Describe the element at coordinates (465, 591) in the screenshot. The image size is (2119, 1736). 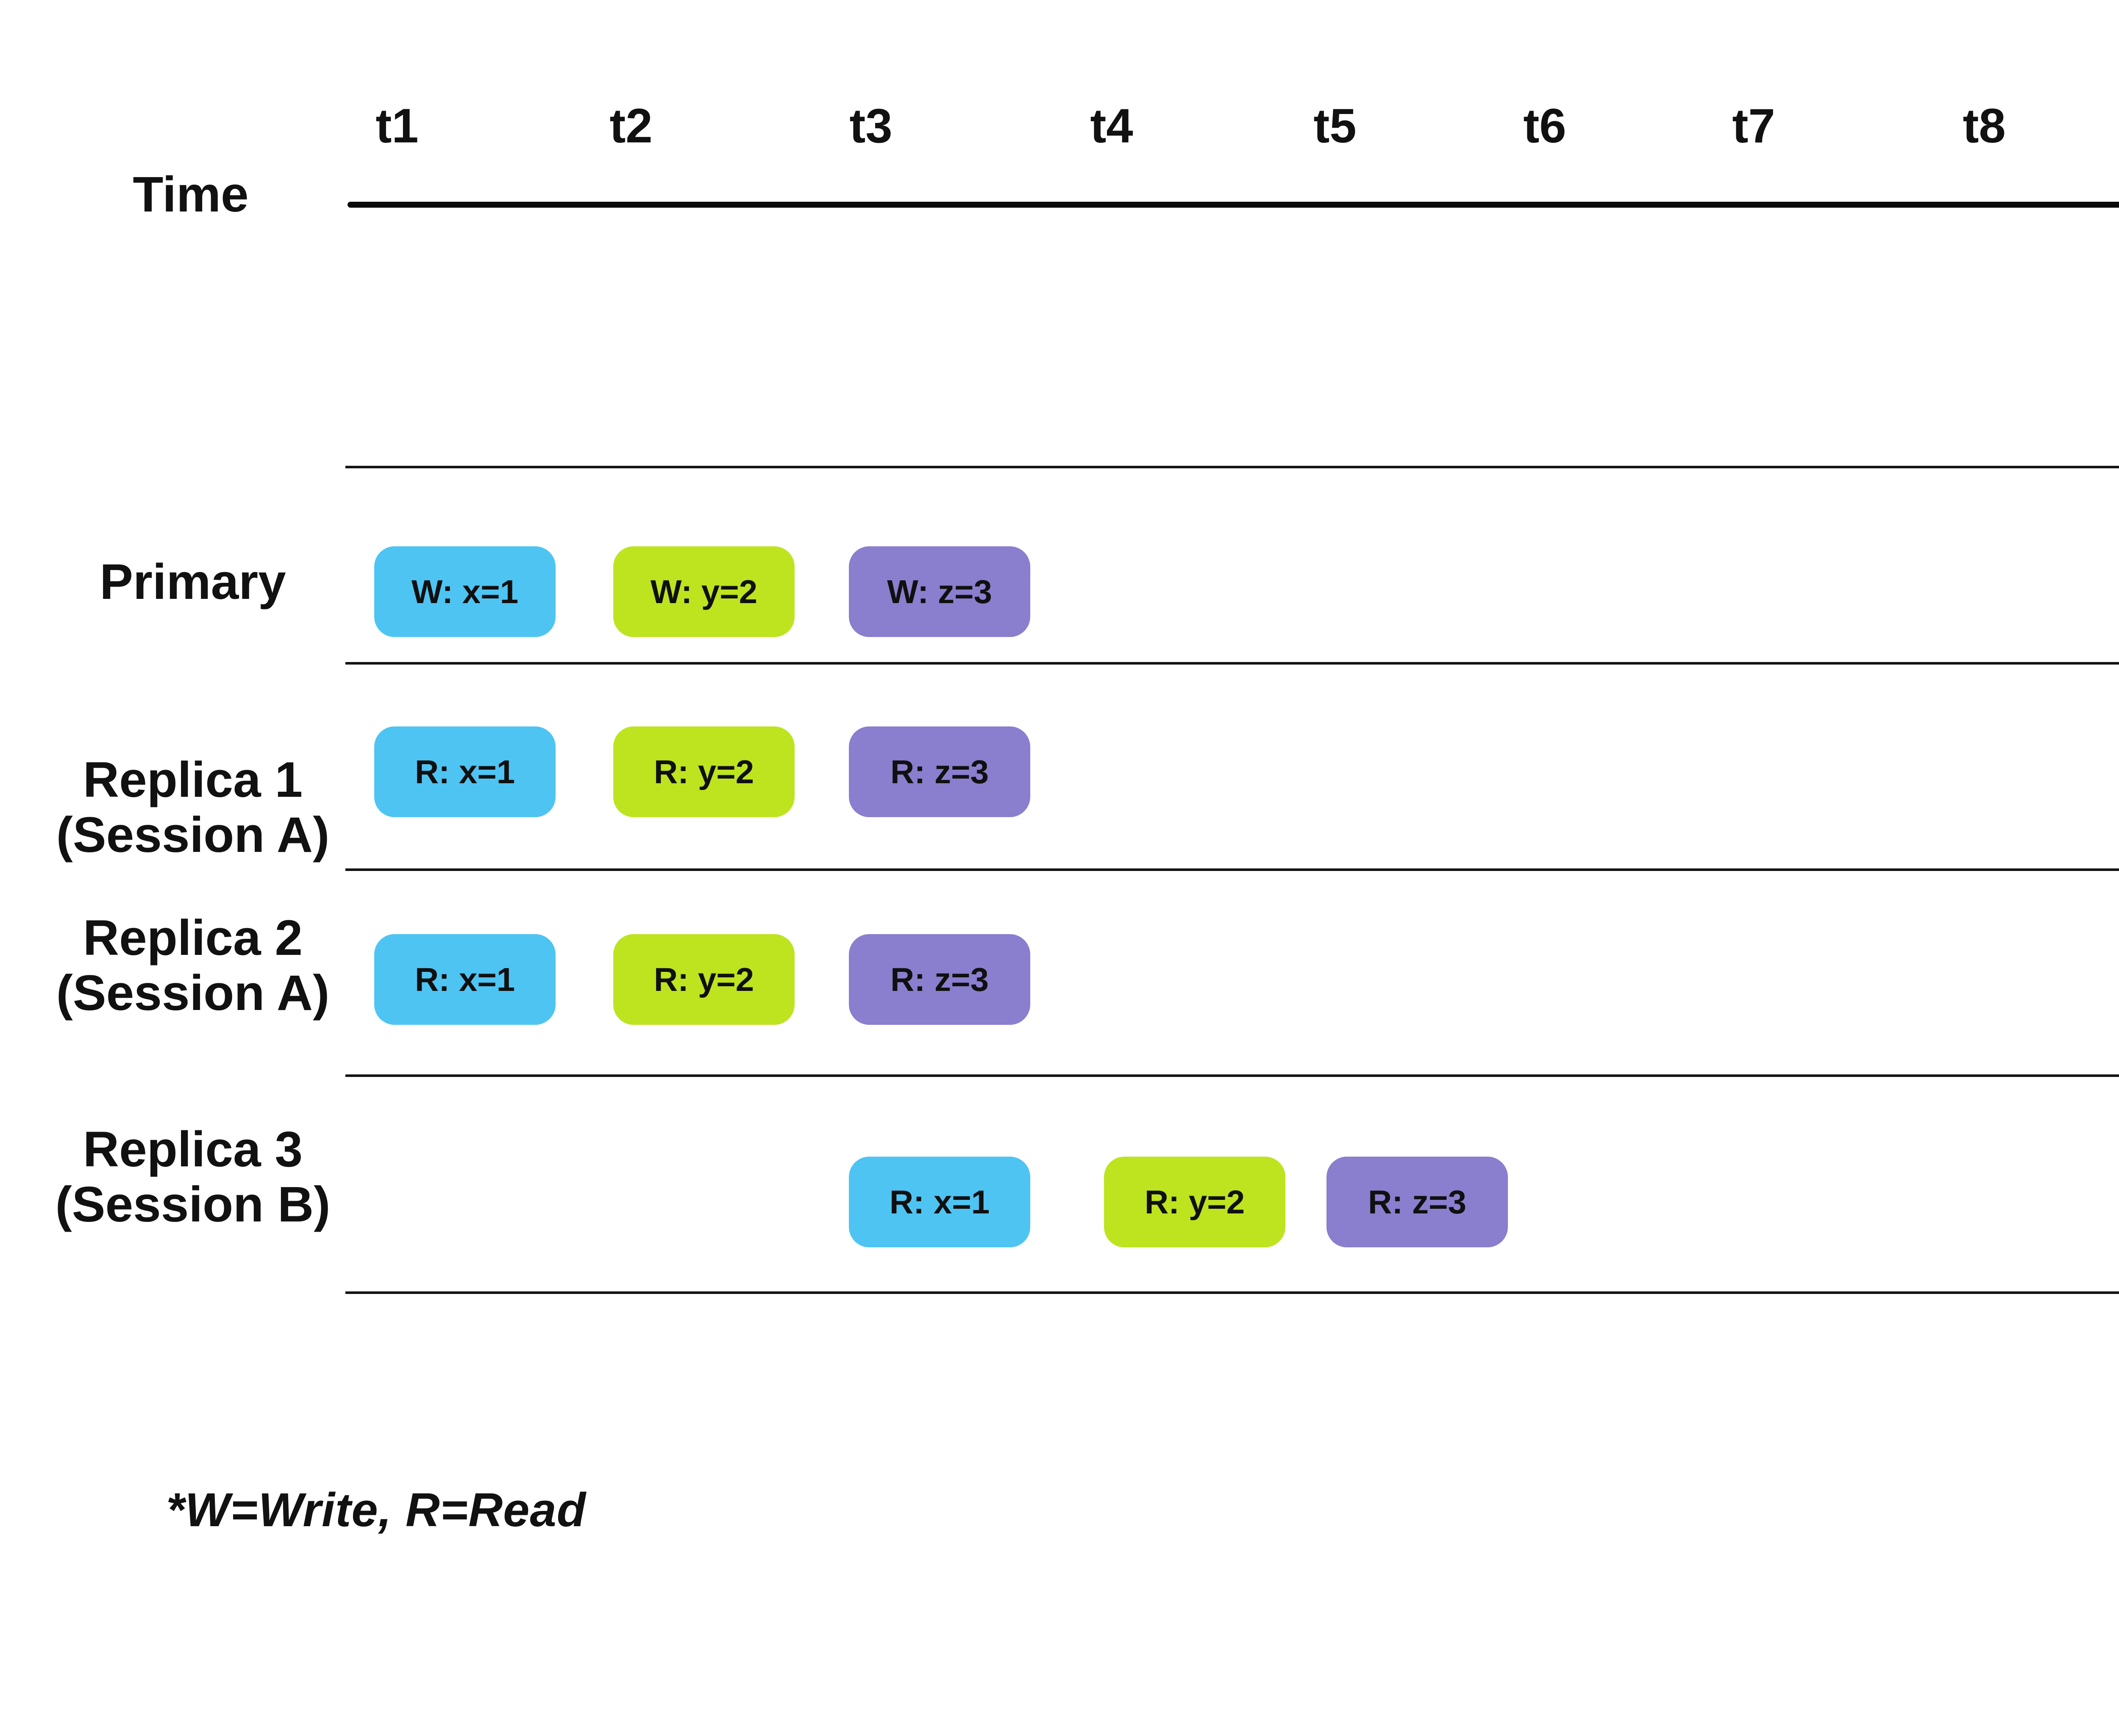
I see `event-box-primary-write-x: W: x=1` at that location.